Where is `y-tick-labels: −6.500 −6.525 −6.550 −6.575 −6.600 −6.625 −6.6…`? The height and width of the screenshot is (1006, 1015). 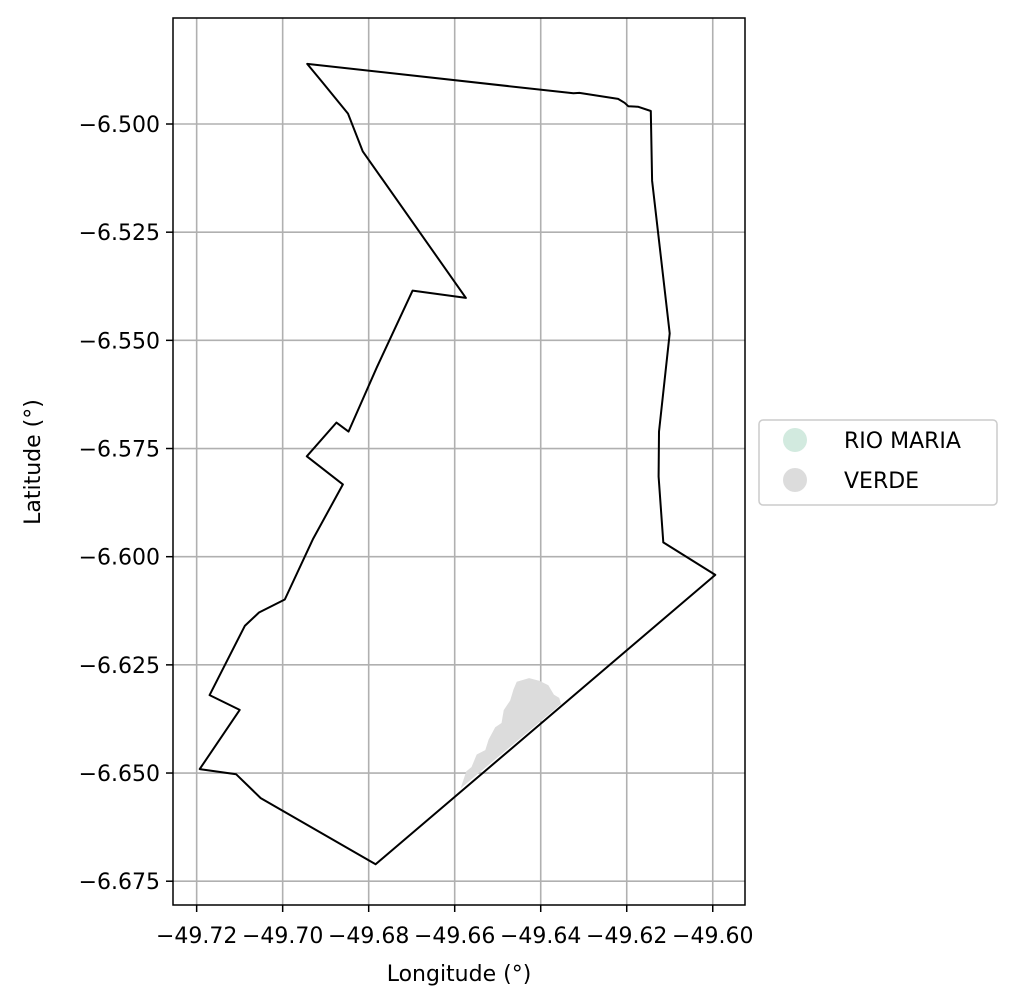
y-tick-labels: −6.500 −6.525 −6.550 −6.575 −6.600 −6.625 −6.6… is located at coordinates (119, 504).